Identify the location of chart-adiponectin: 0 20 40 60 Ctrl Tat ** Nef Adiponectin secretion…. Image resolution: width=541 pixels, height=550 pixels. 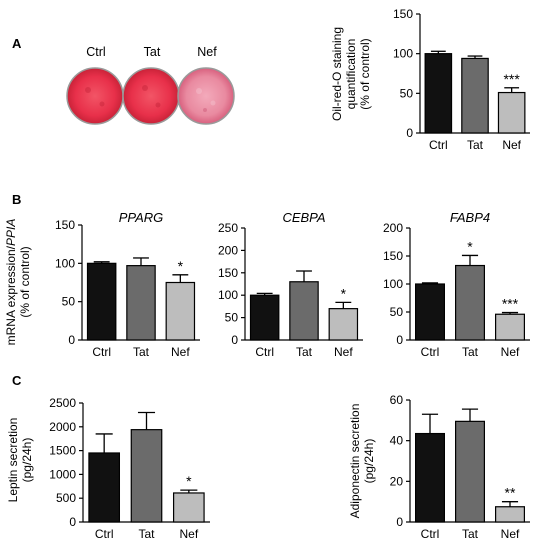
(439, 467).